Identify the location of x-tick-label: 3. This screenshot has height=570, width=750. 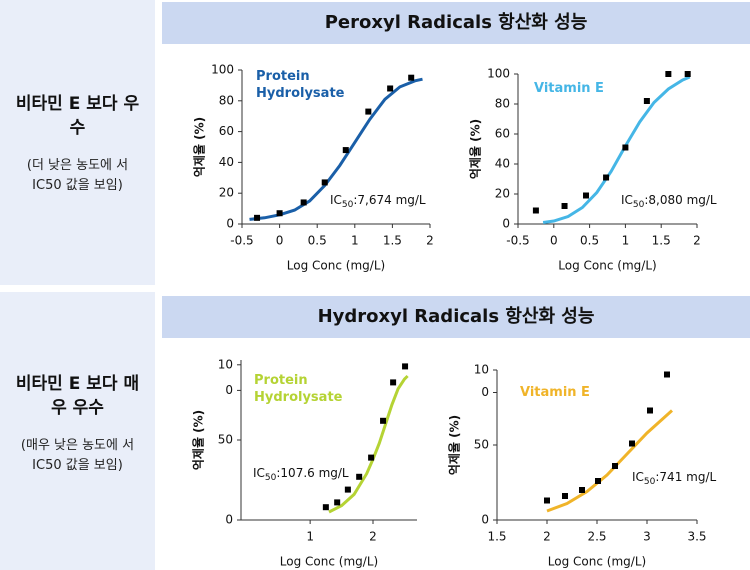
(647, 537).